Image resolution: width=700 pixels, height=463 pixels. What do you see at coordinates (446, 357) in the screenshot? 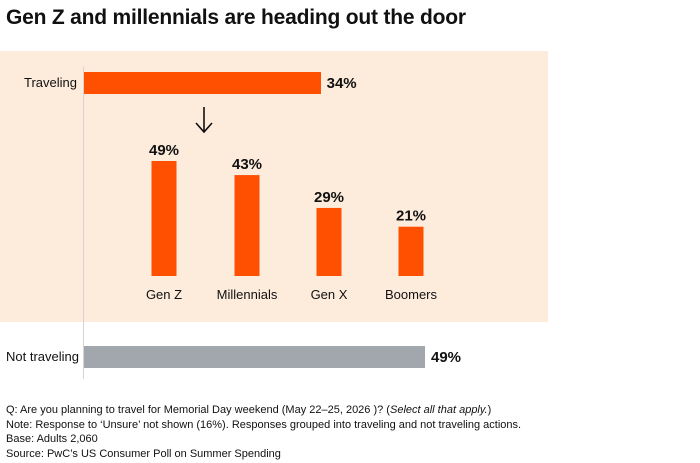
I see `value-label-not-traveling: 49%` at bounding box center [446, 357].